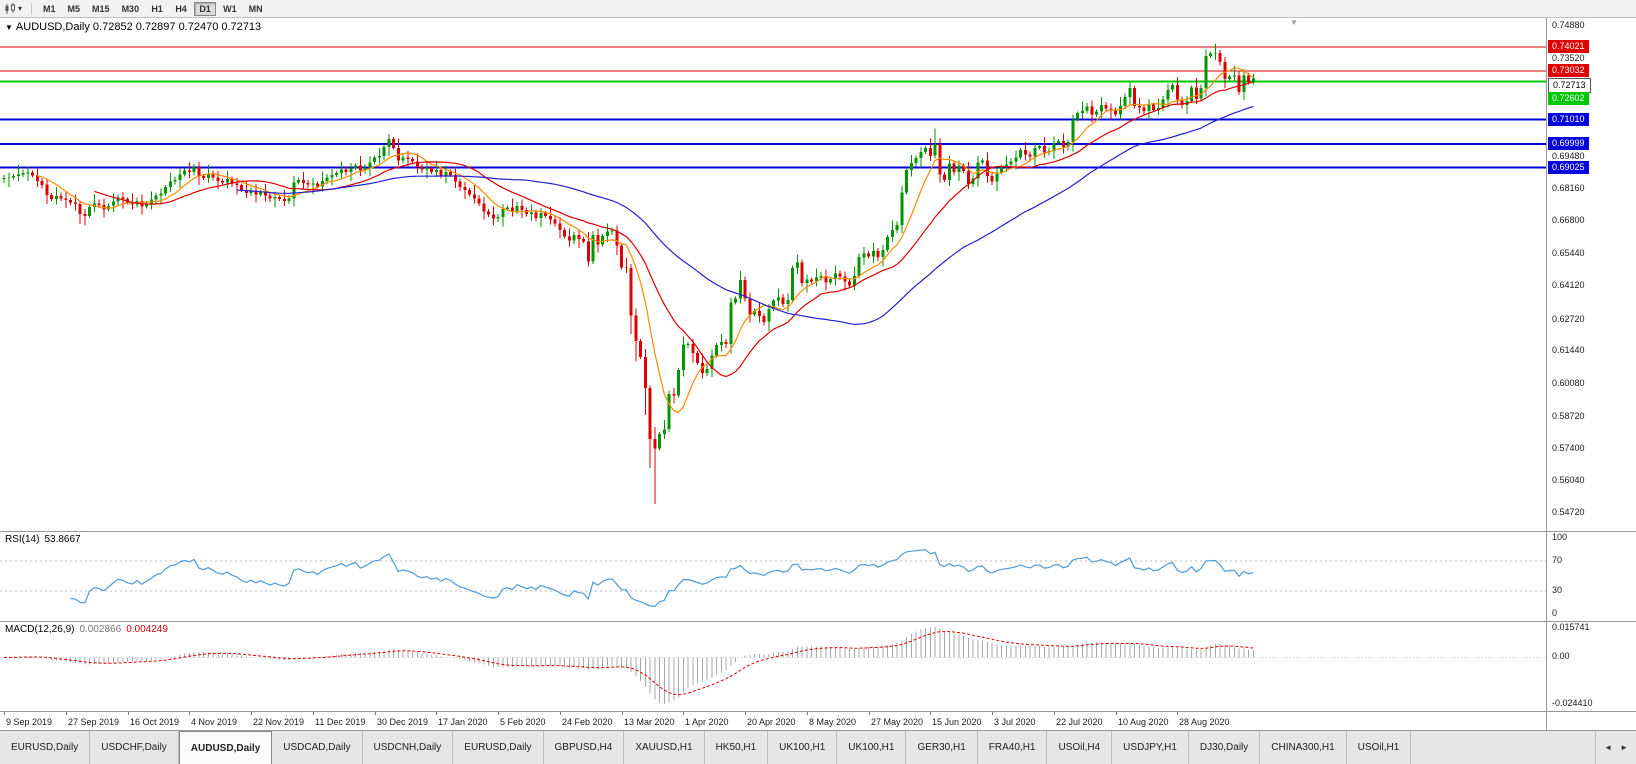 This screenshot has height=764, width=1636. Describe the element at coordinates (225, 747) in the screenshot. I see `tab-audusd-daily: AUDUSD,Daily` at that location.